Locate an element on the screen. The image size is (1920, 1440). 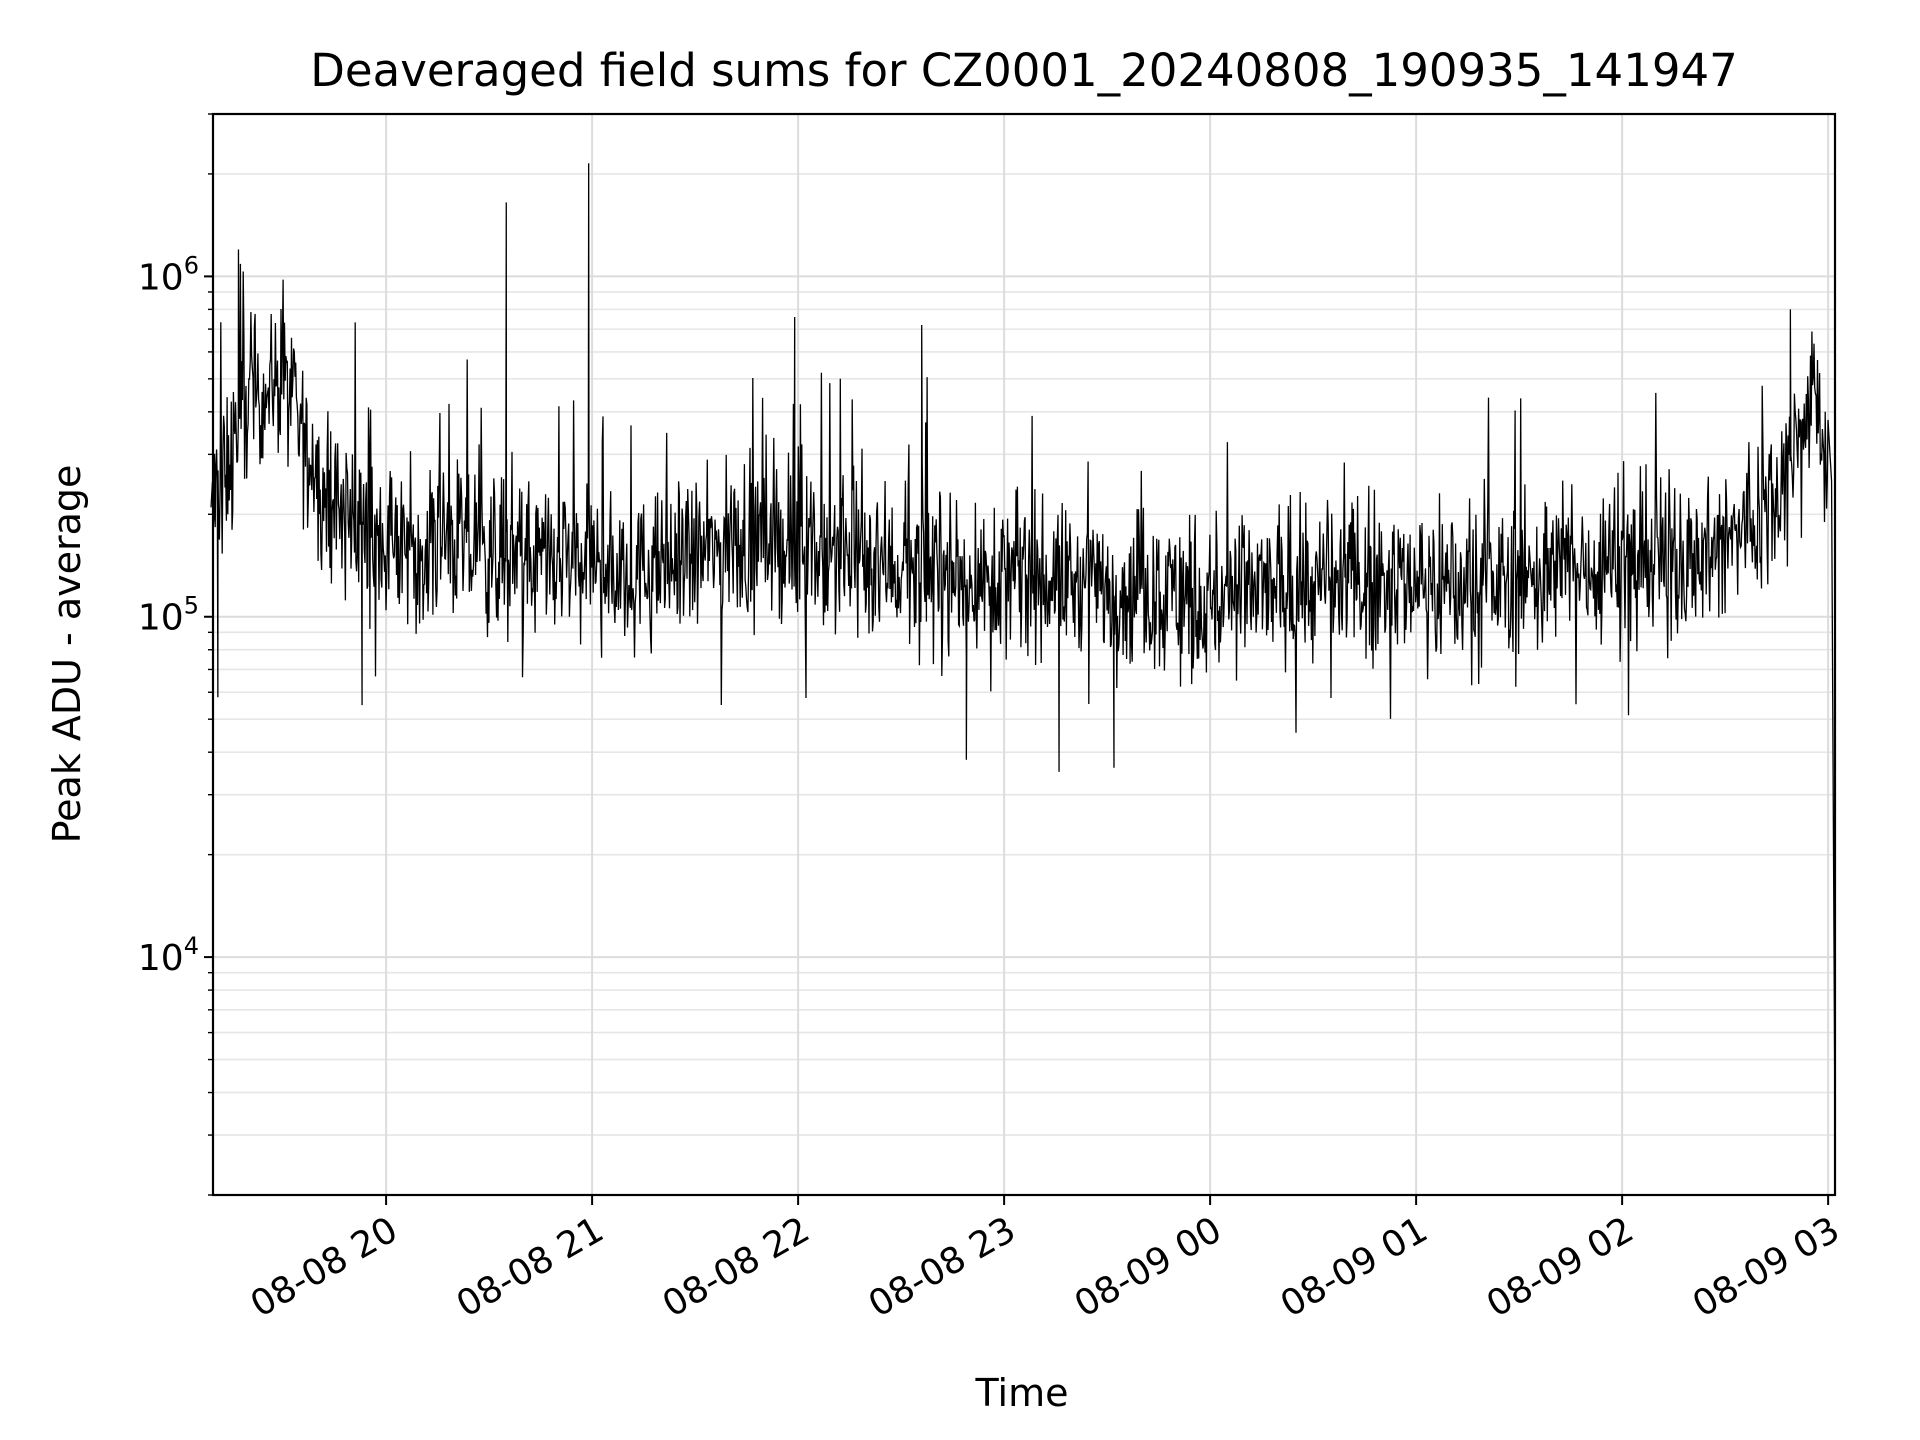
y-tick-label: 10⁴ is located at coordinates (168, 955).